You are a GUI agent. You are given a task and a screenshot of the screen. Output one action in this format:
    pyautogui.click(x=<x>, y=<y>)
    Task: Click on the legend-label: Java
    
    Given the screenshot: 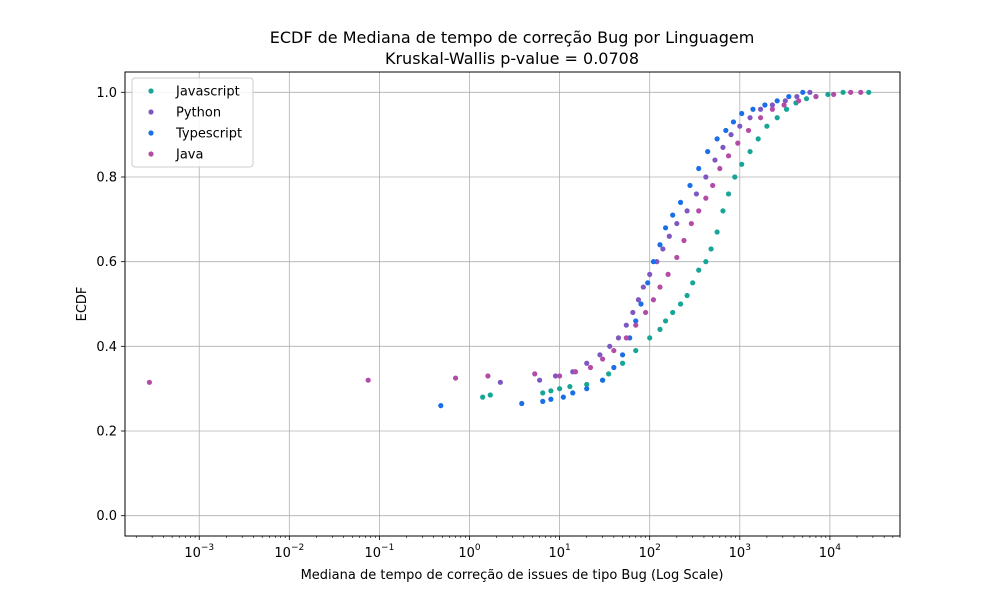 What is the action you would take?
    pyautogui.click(x=189, y=155)
    